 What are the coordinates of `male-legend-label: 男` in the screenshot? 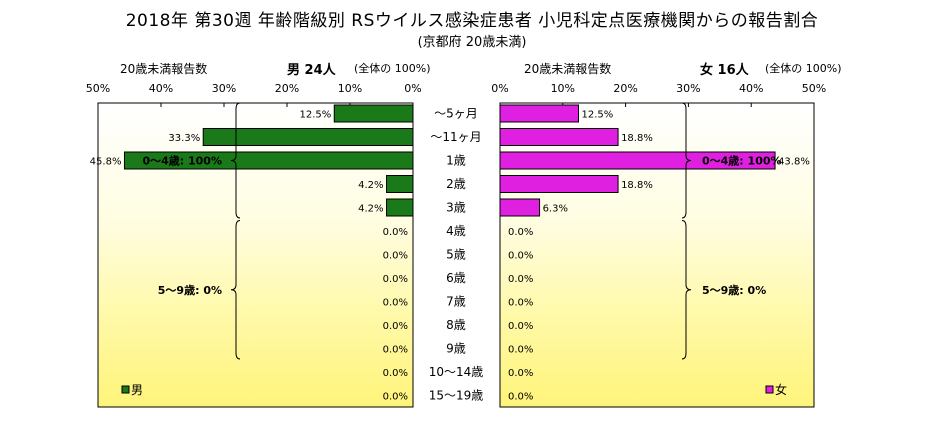 It's located at (137, 390).